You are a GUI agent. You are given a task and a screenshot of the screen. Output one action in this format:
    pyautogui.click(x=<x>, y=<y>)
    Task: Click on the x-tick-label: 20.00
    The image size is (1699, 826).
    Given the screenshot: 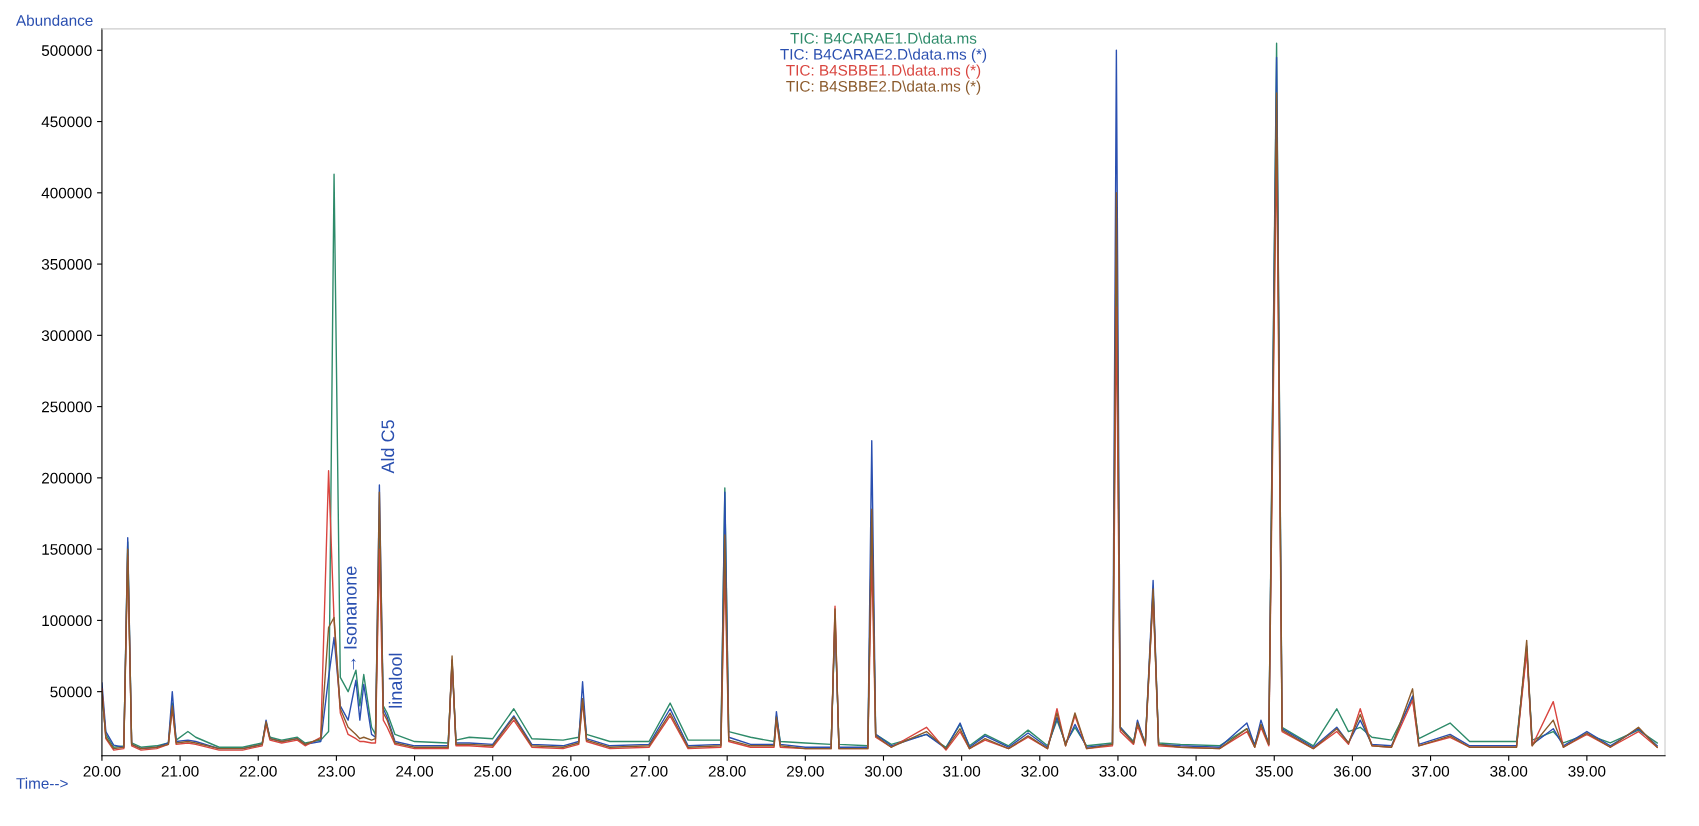 What is the action you would take?
    pyautogui.click(x=102, y=771)
    